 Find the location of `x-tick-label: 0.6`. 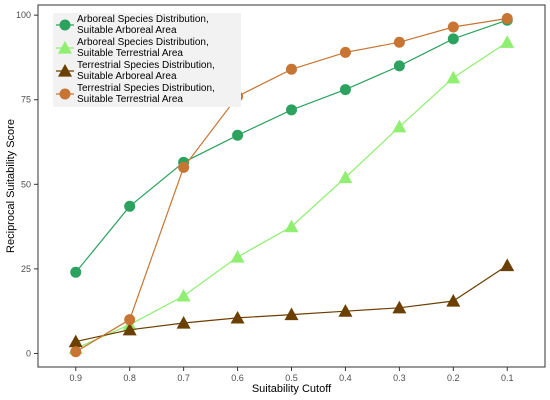

x-tick-label: 0.6 is located at coordinates (237, 378).